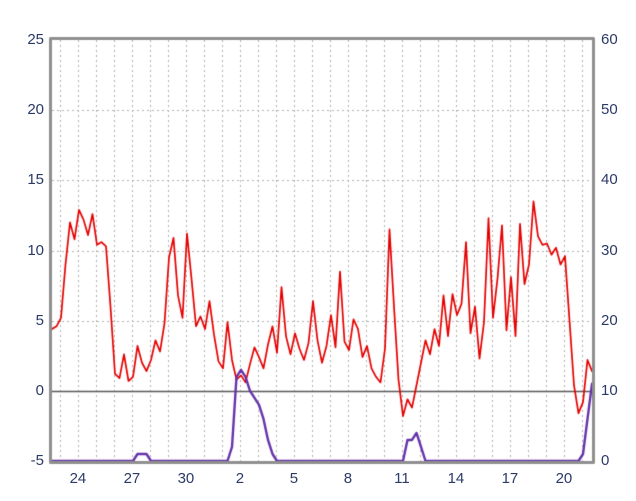 Image resolution: width=636 pixels, height=501 pixels. I want to click on y-axis-left-tick-label: 0, so click(39, 390).